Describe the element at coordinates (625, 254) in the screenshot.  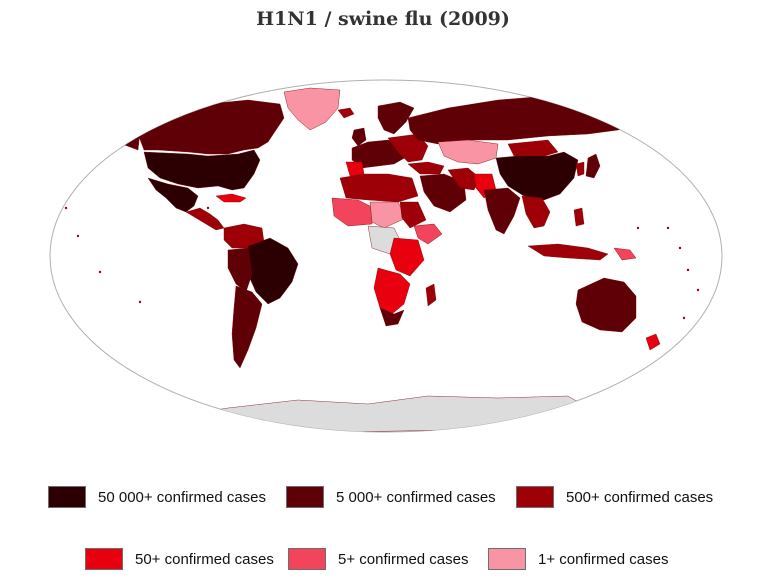
I see `region-papua` at that location.